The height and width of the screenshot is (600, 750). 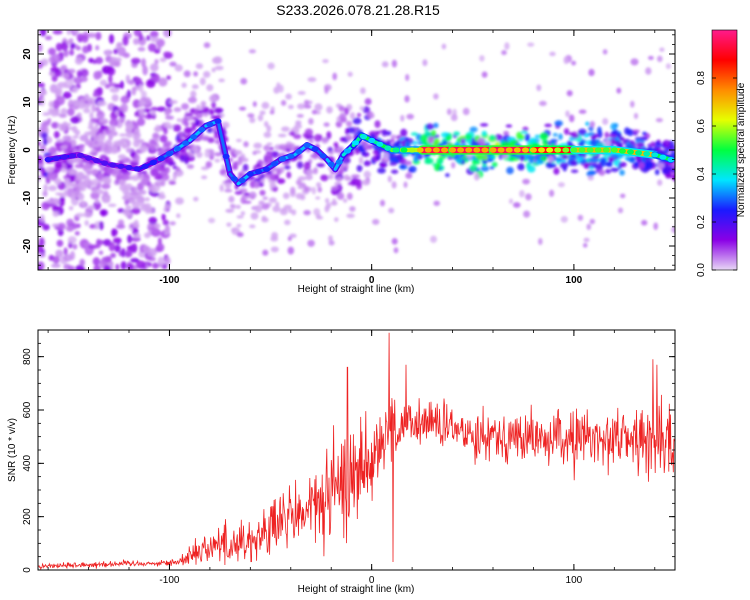 What do you see at coordinates (701, 126) in the screenshot?
I see `colorbar-tick-label: 0.6` at bounding box center [701, 126].